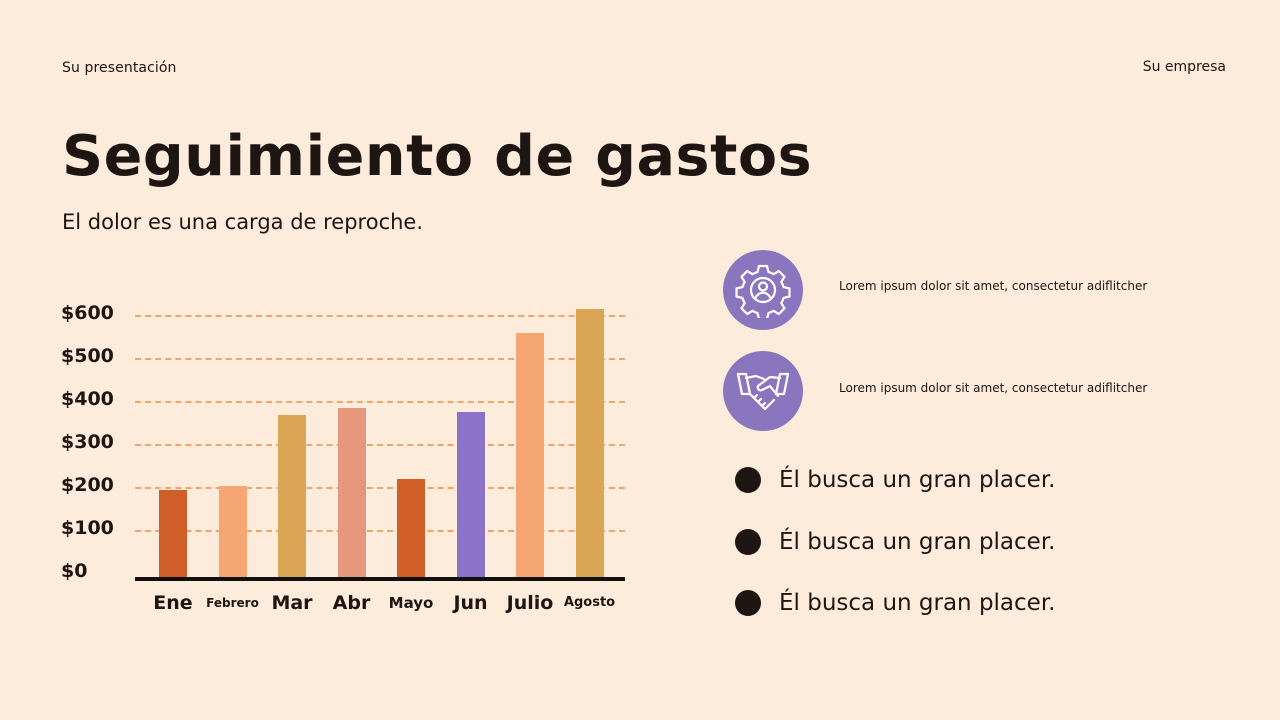 This screenshot has width=1280, height=720. I want to click on bar-agosto, so click(589, 443).